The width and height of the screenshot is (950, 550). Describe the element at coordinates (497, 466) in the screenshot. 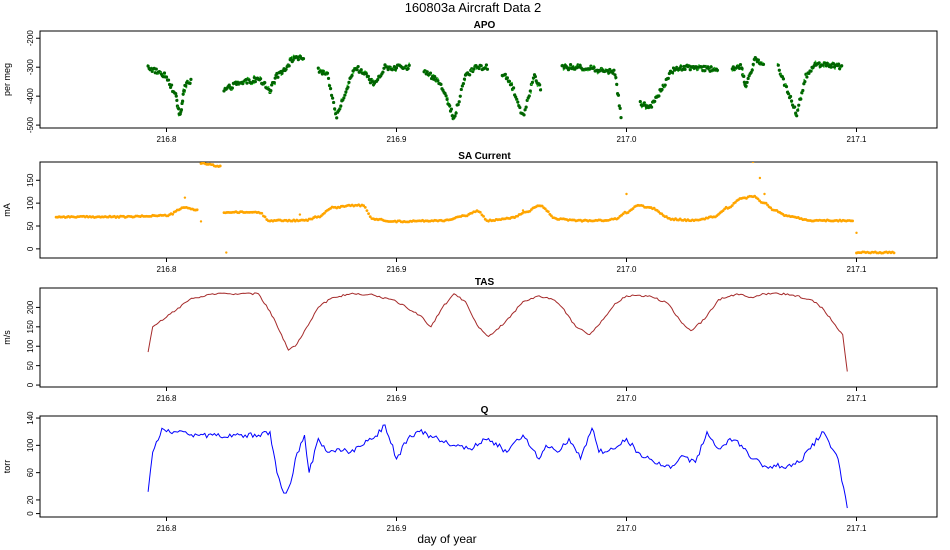

I see `q-series-line` at that location.